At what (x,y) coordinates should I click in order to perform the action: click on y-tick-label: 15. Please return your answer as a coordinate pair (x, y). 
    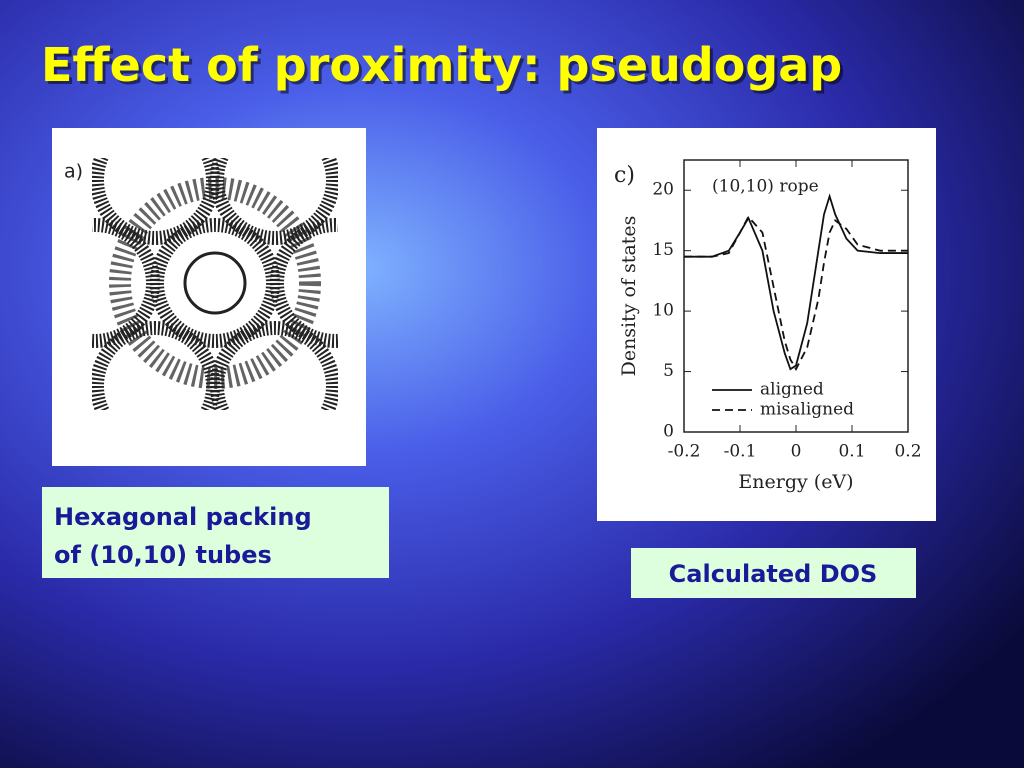
    Looking at the image, I should click on (663, 250).